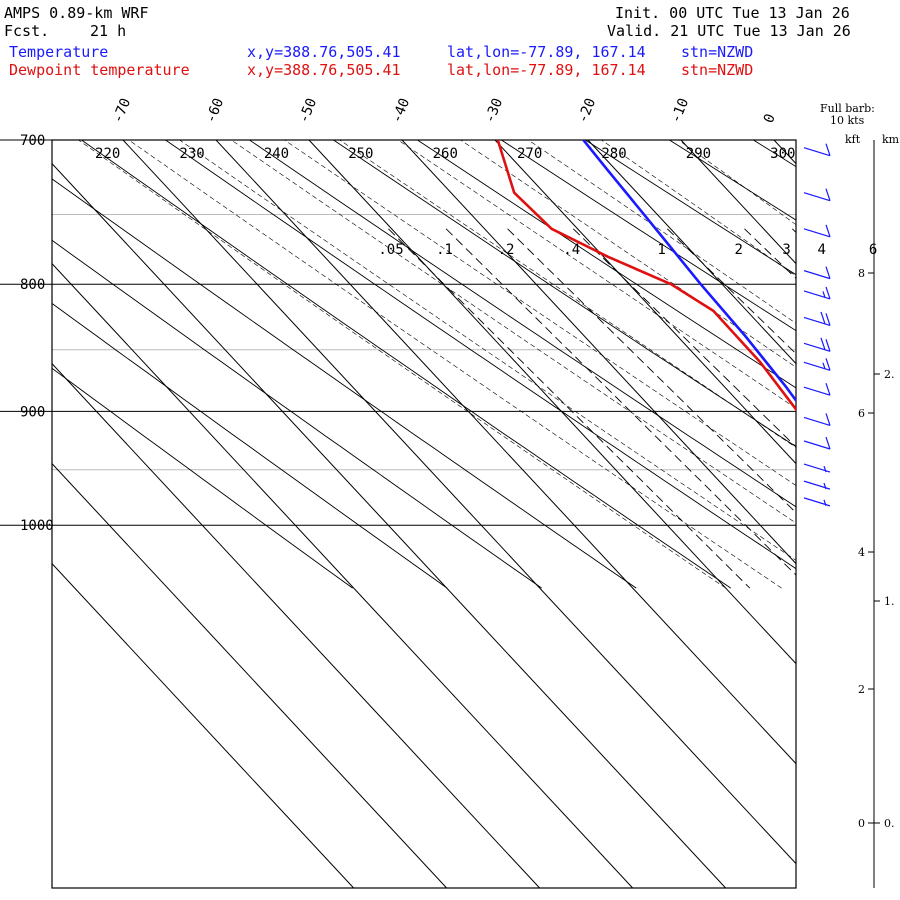 The image size is (900, 900). Describe the element at coordinates (739, 250) in the screenshot. I see `mixing-ratio-label: 2` at that location.